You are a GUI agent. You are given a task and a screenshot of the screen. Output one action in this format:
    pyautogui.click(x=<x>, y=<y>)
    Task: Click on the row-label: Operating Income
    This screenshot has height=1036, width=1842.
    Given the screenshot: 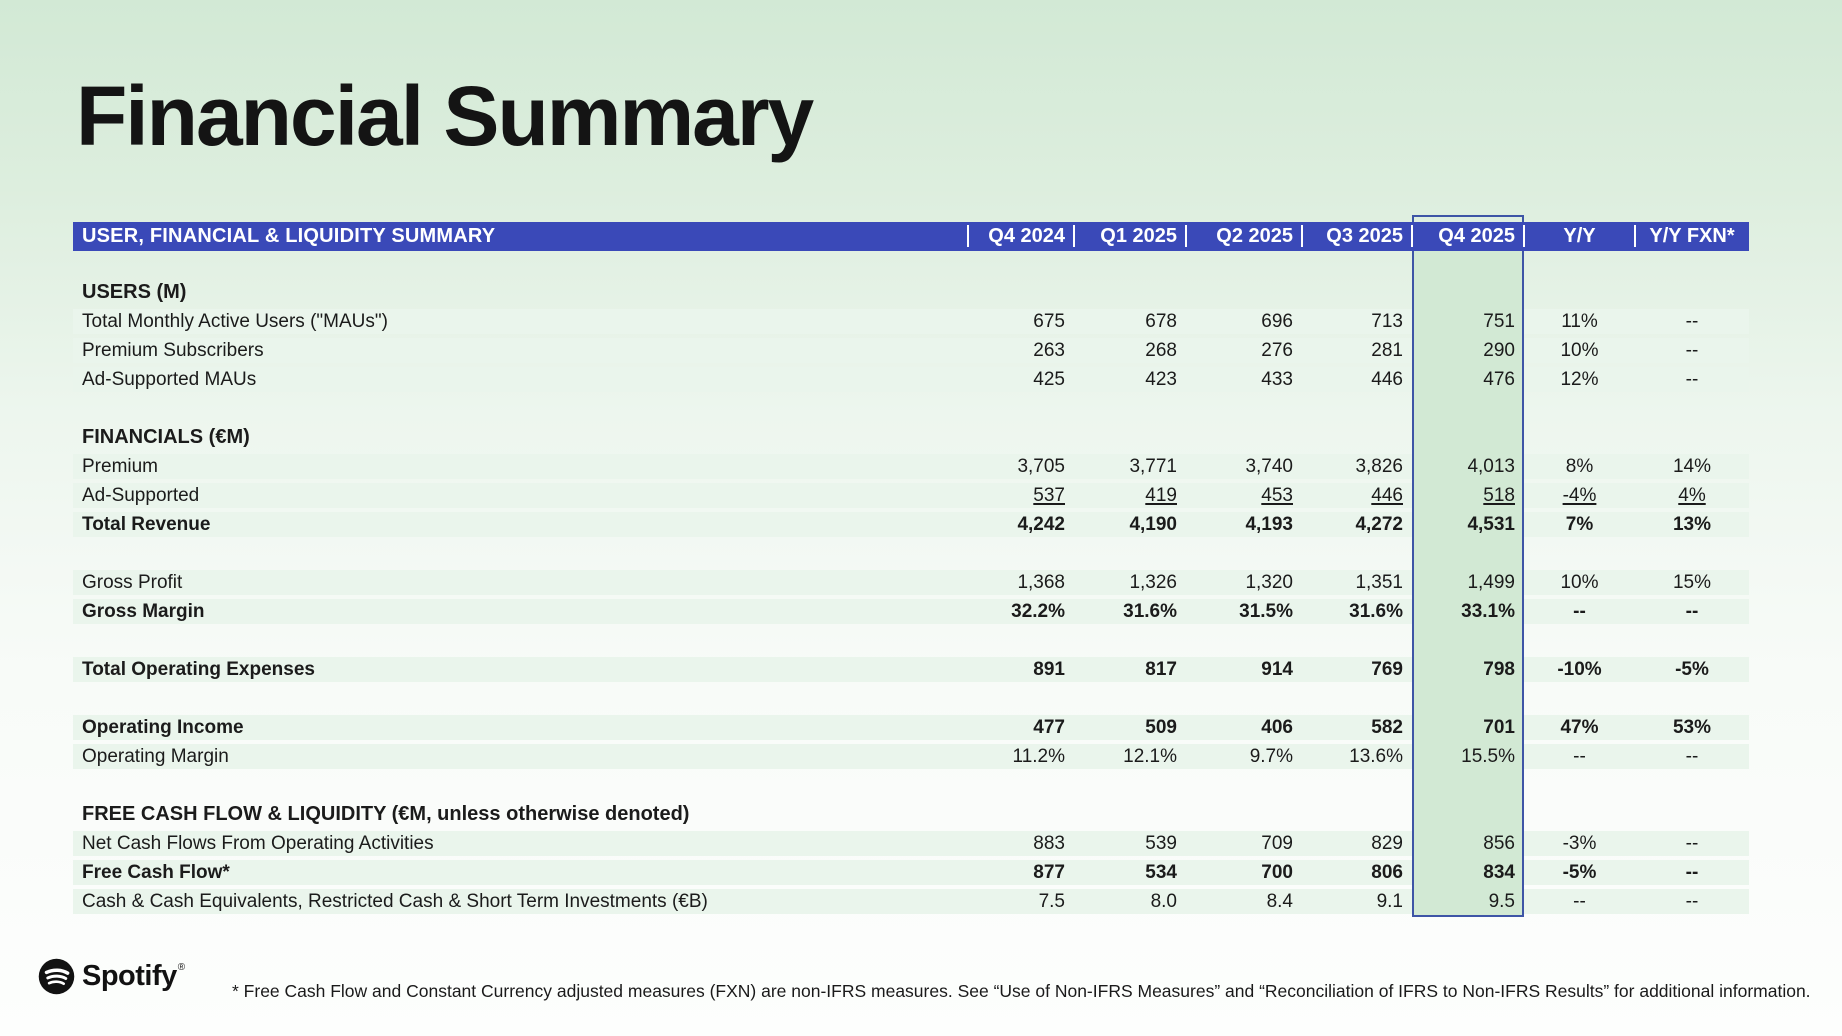 What is the action you would take?
    pyautogui.click(x=163, y=727)
    